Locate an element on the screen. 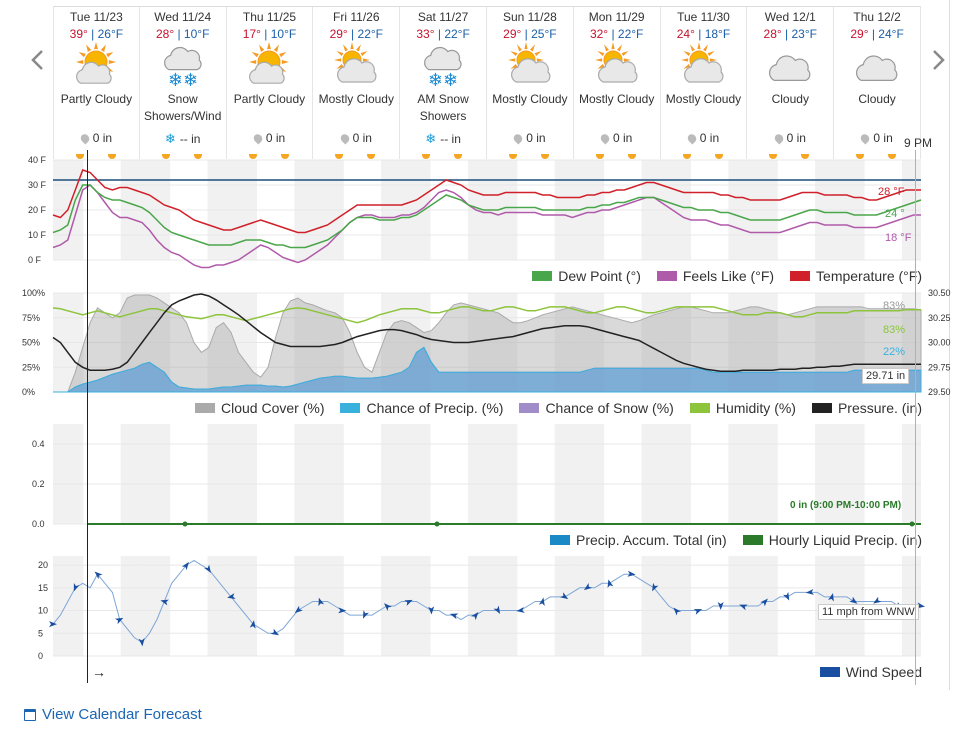  hover-cursor-line is located at coordinates (87, 416).